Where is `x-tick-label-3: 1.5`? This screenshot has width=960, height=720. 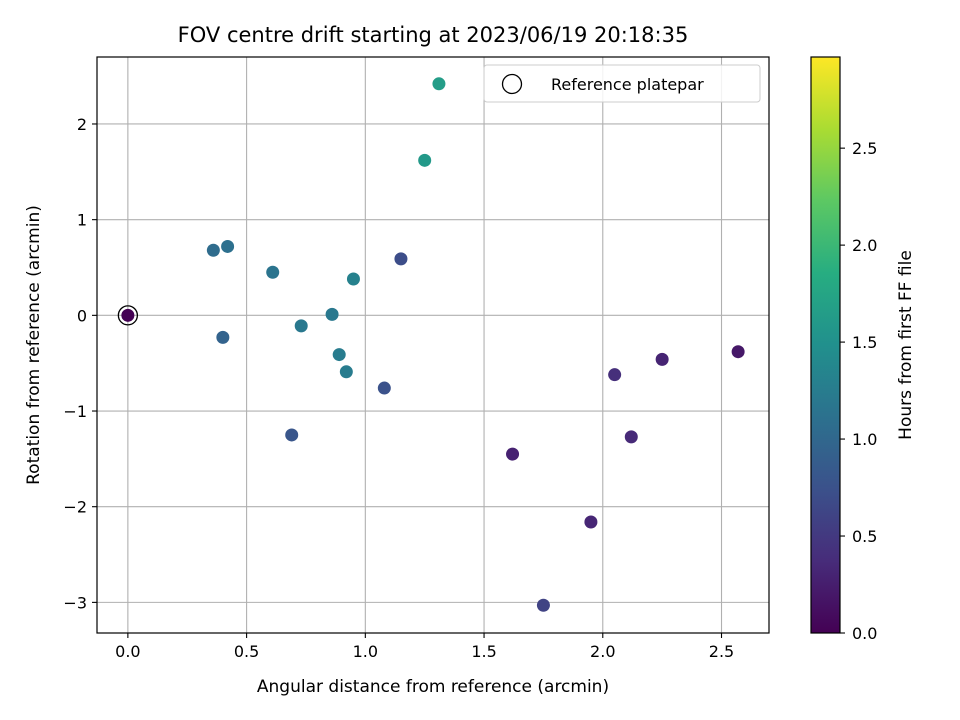
x-tick-label-3: 1.5 is located at coordinates (483, 651).